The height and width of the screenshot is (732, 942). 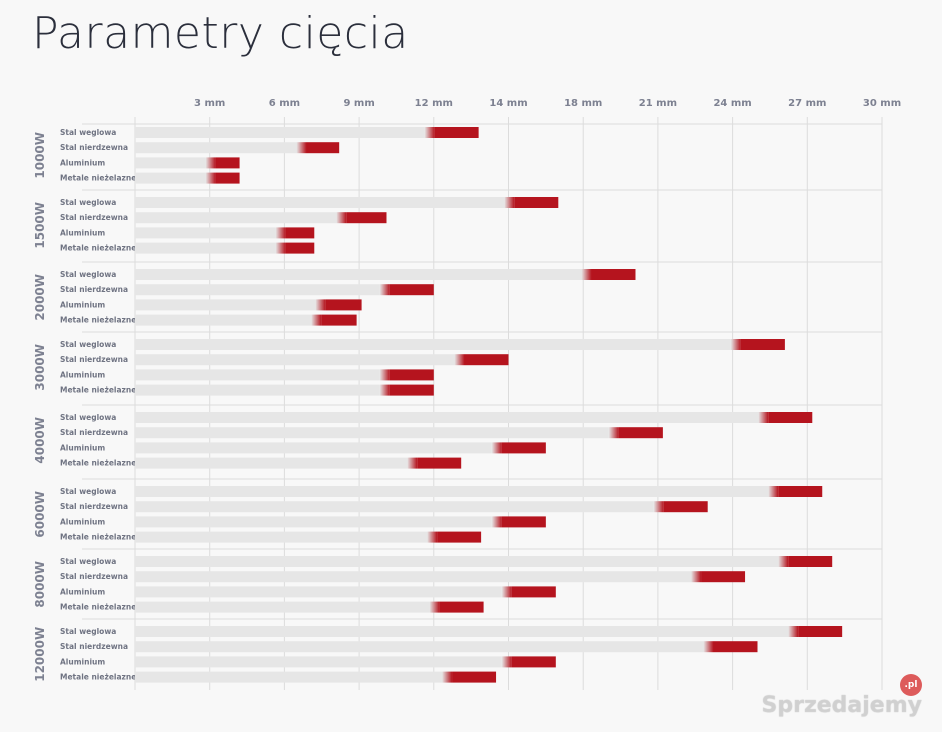 What do you see at coordinates (732, 103) in the screenshot?
I see `x-tick-label: 24 mm` at bounding box center [732, 103].